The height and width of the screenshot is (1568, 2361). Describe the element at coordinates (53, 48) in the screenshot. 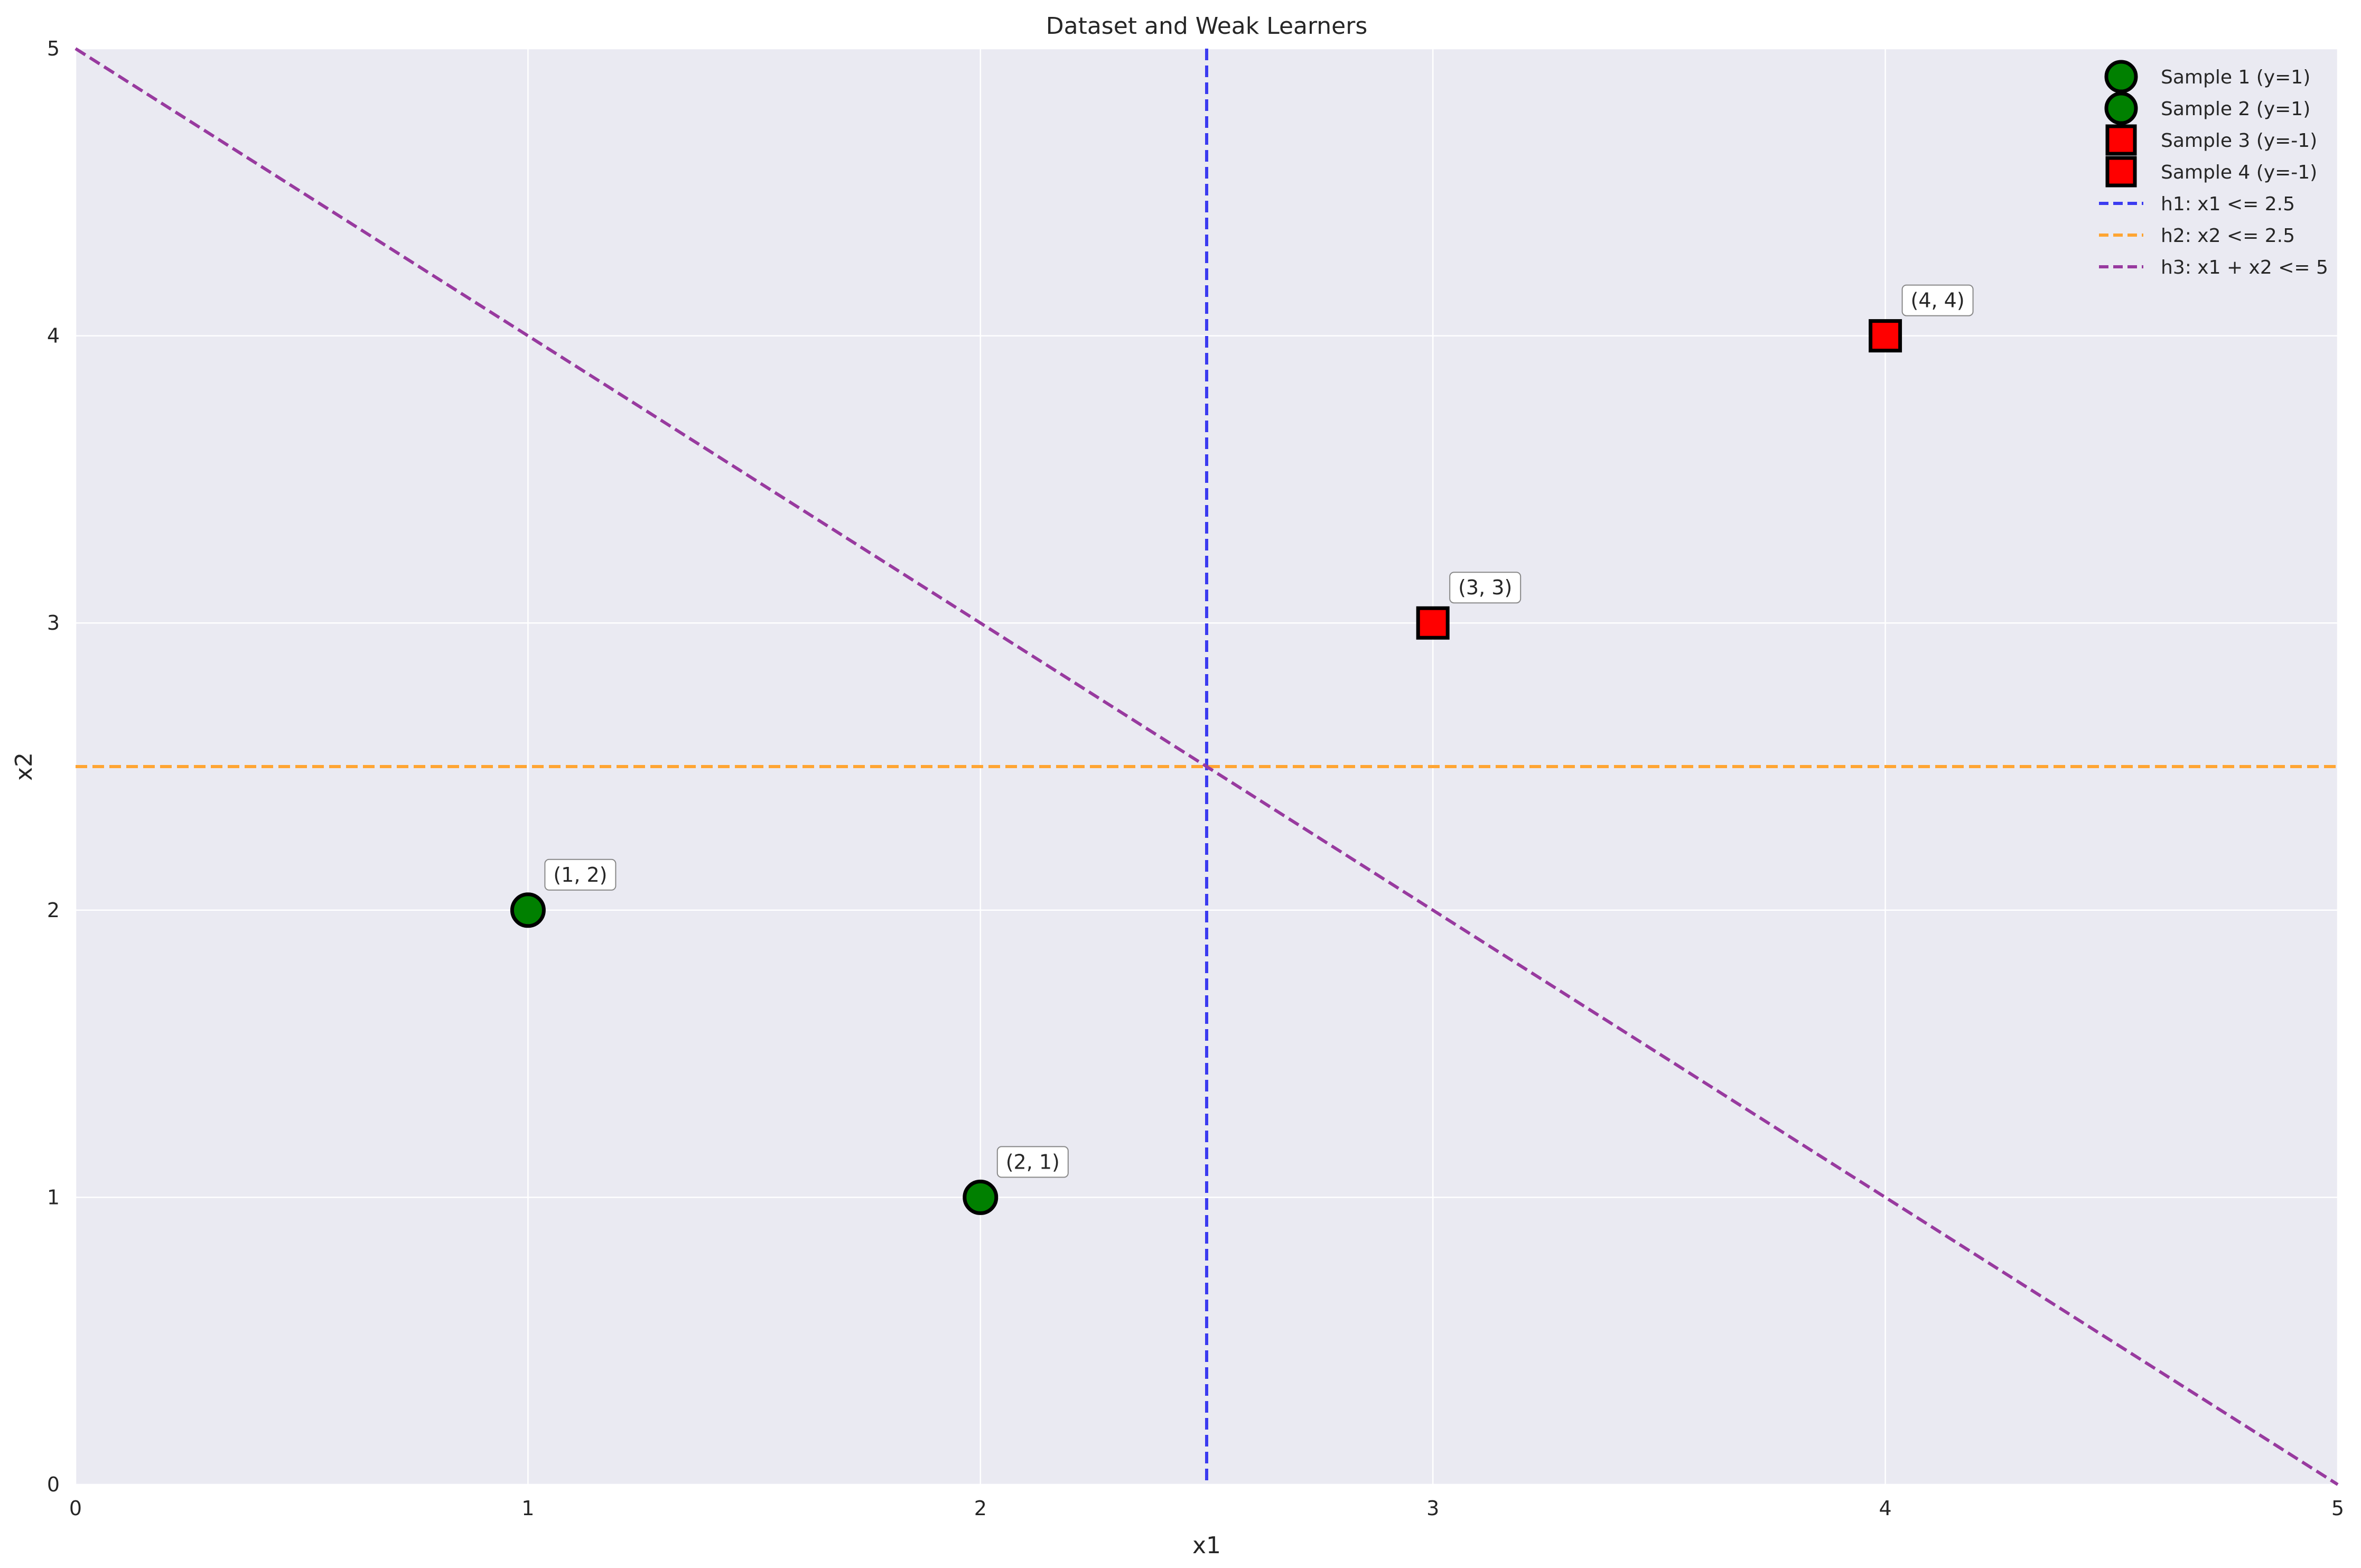

I see `y-tick-label: 5` at that location.